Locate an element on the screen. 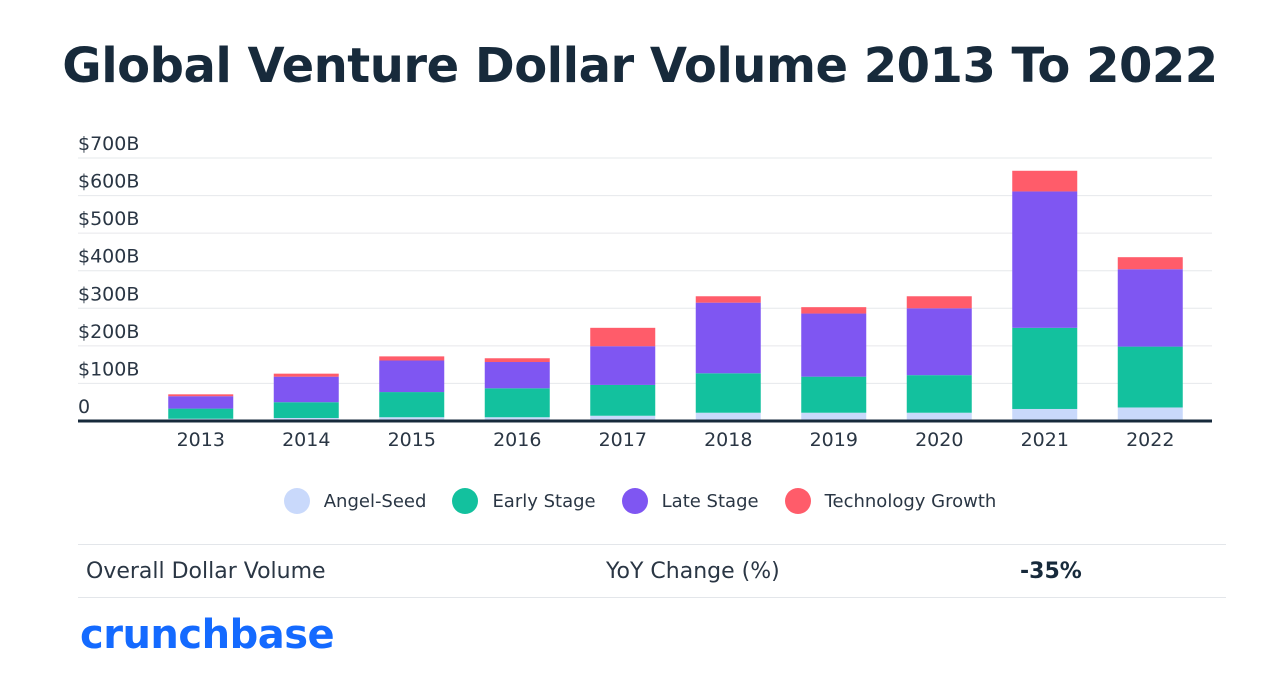 The image size is (1280, 680). bar-late-stage-2016 is located at coordinates (517, 375).